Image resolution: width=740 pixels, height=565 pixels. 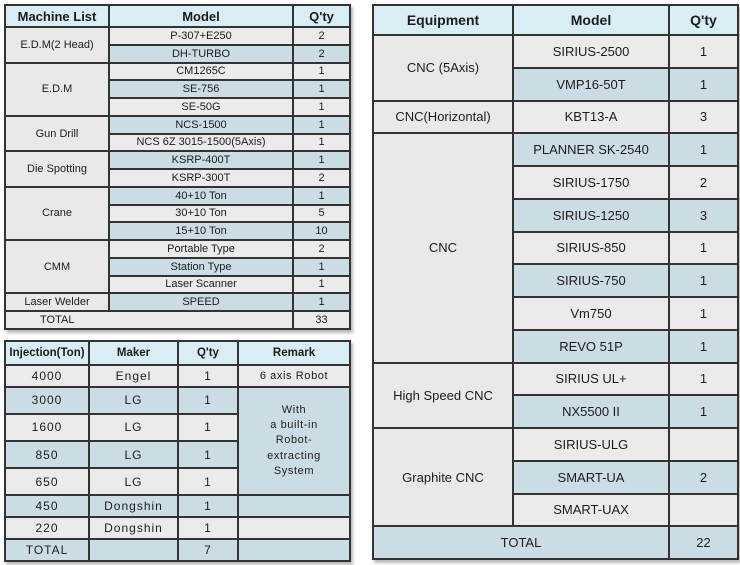 I want to click on table-row: 1600 LG 1, so click(x=177, y=427).